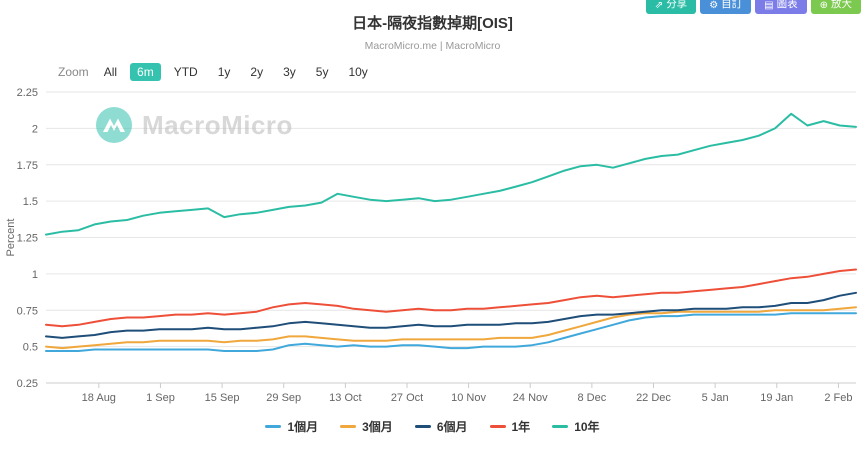 This screenshot has width=865, height=463. I want to click on legend-label: 3個月, so click(377, 427).